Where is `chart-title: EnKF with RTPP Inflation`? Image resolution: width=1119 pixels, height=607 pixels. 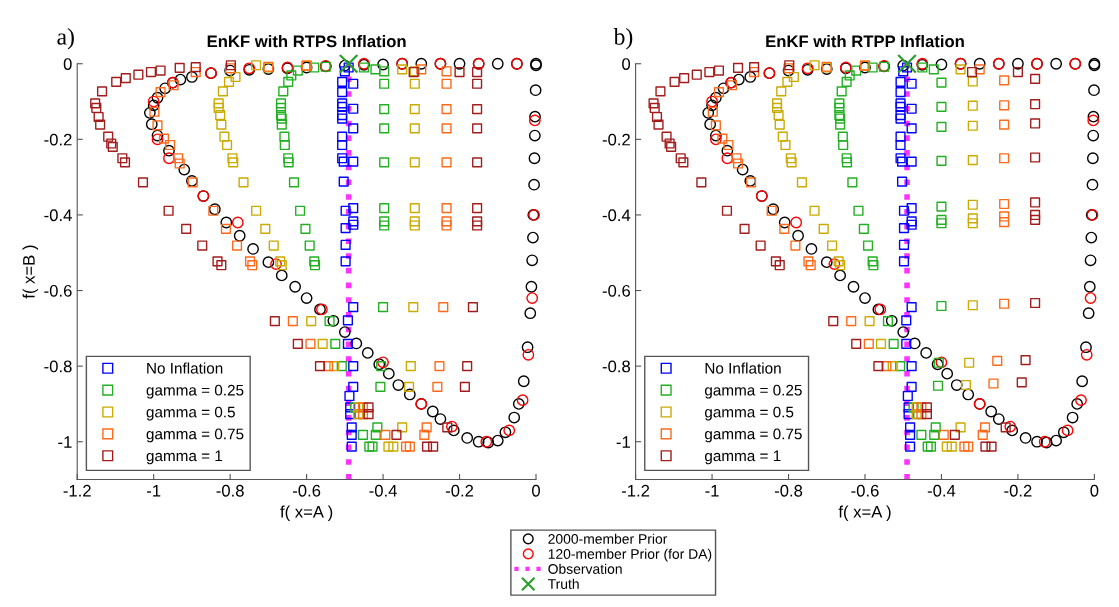
chart-title: EnKF with RTPP Inflation is located at coordinates (865, 41).